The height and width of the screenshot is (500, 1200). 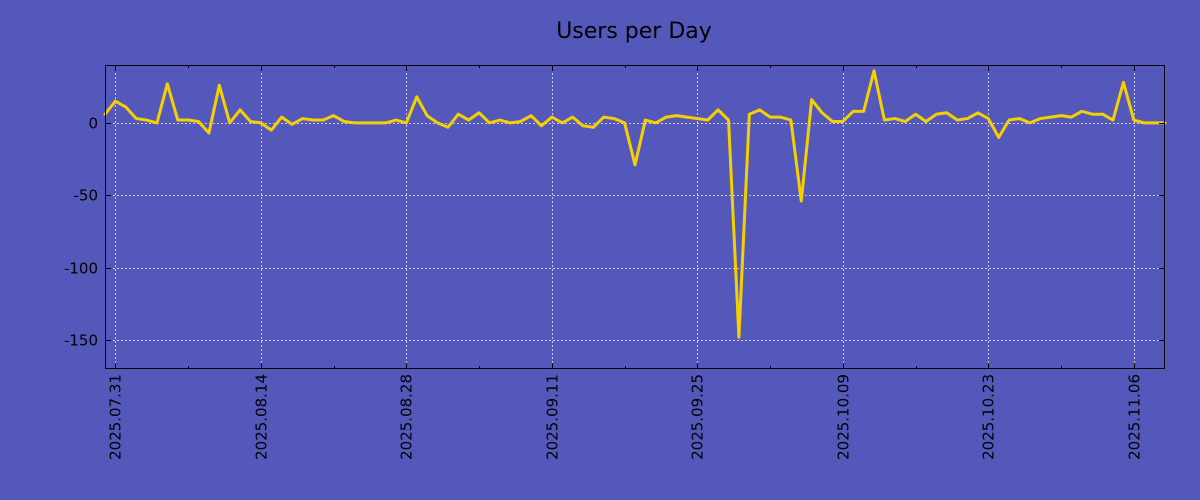 I want to click on x-tick-label: 2025.07.31, so click(x=116, y=417).